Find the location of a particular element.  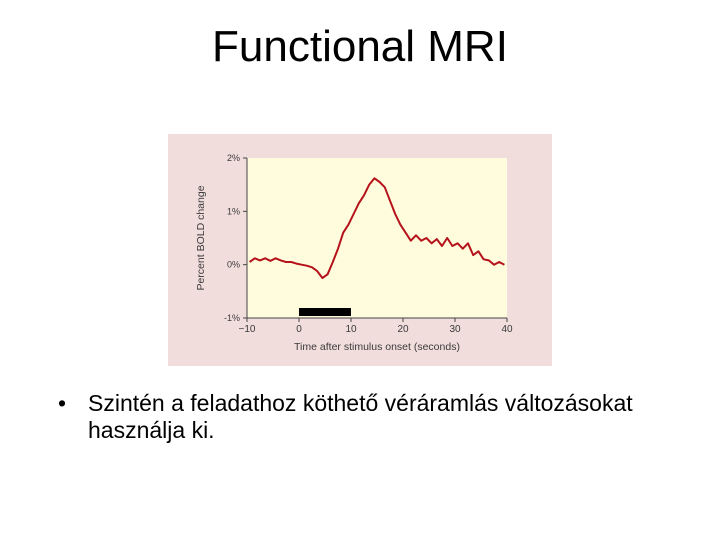

stimulus-bar is located at coordinates (325, 312).